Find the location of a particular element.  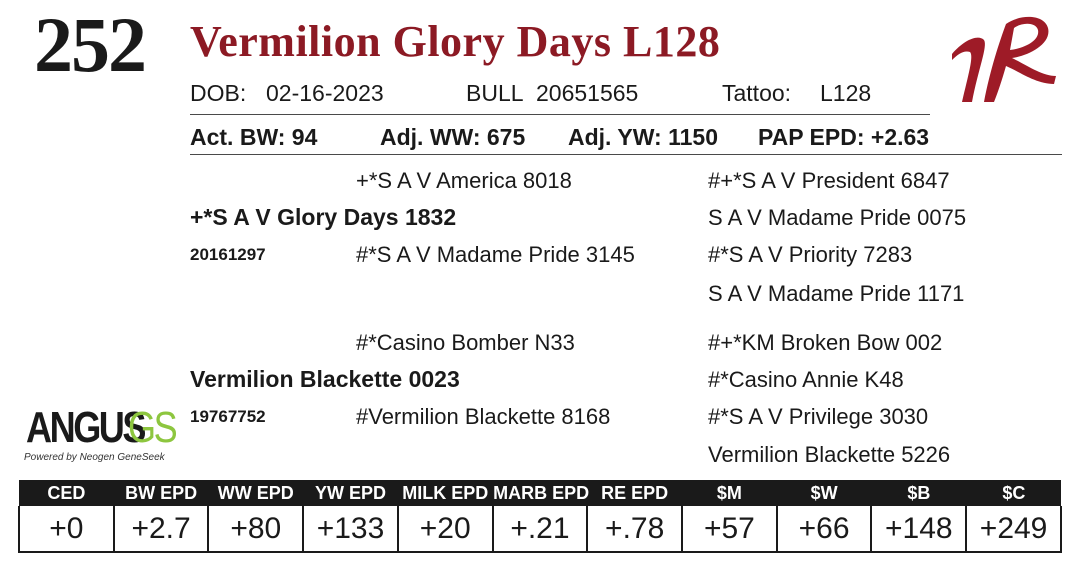

angus-gs-logo: ANGUS GS is located at coordinates (106, 437).